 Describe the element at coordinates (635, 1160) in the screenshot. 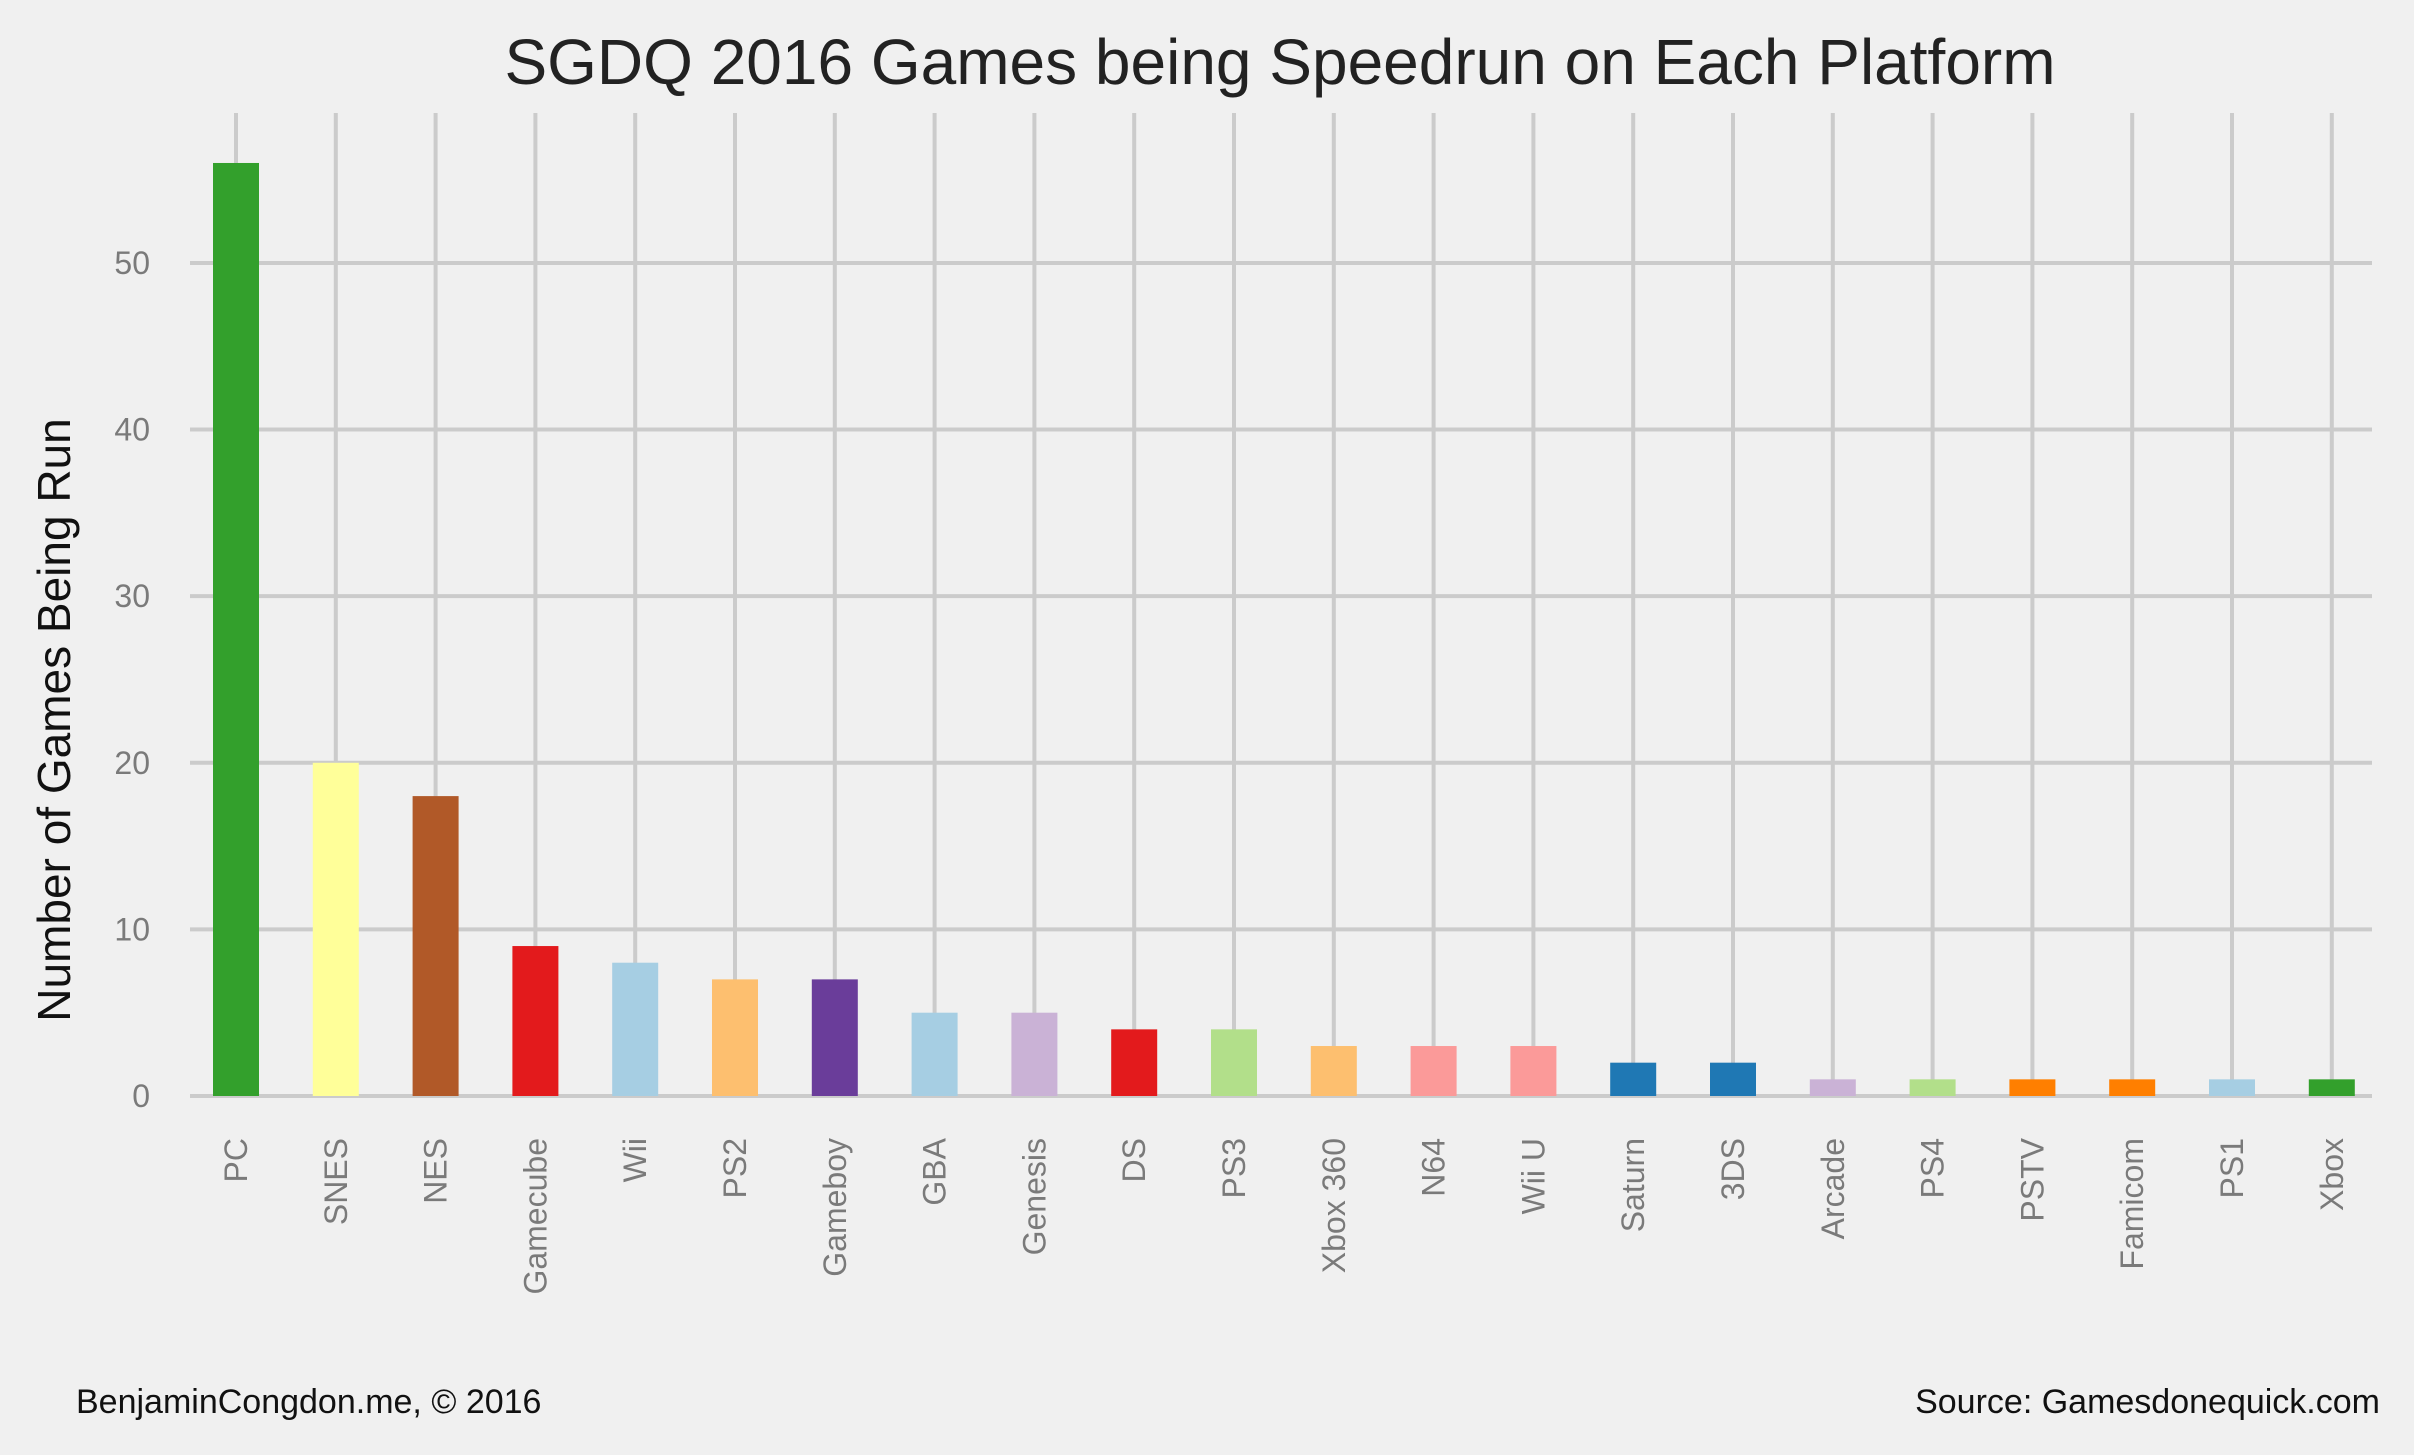

I see `x-tick-label: Wii` at that location.